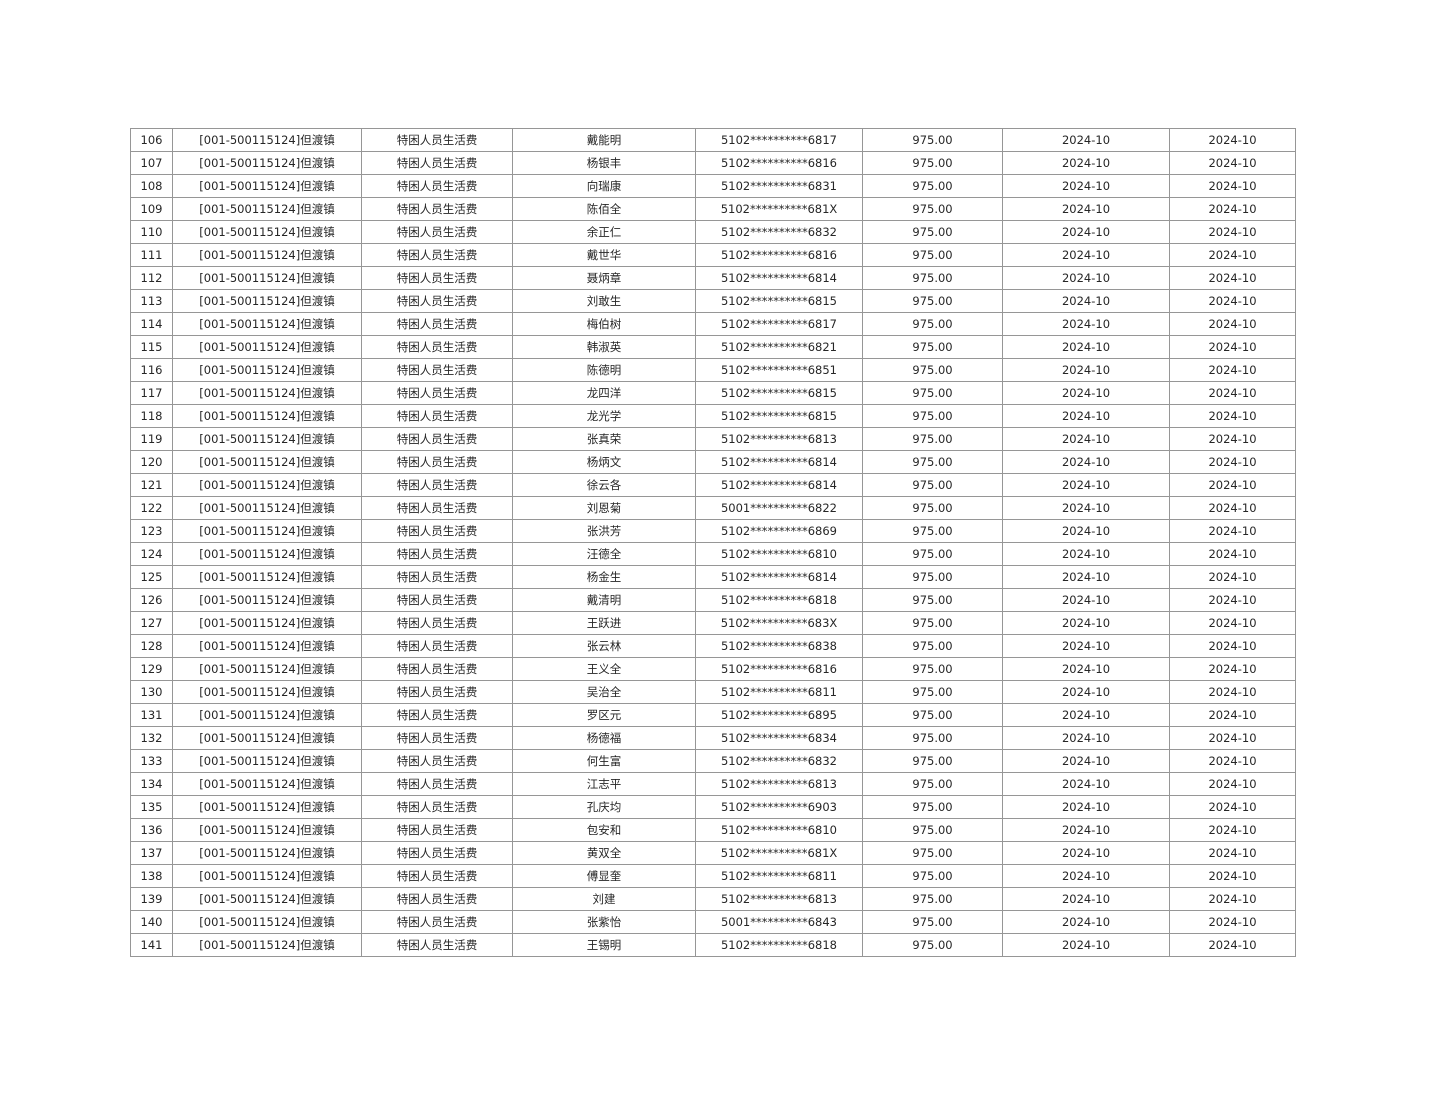  Describe the element at coordinates (151, 324) in the screenshot. I see `cell-row-number: 114` at that location.